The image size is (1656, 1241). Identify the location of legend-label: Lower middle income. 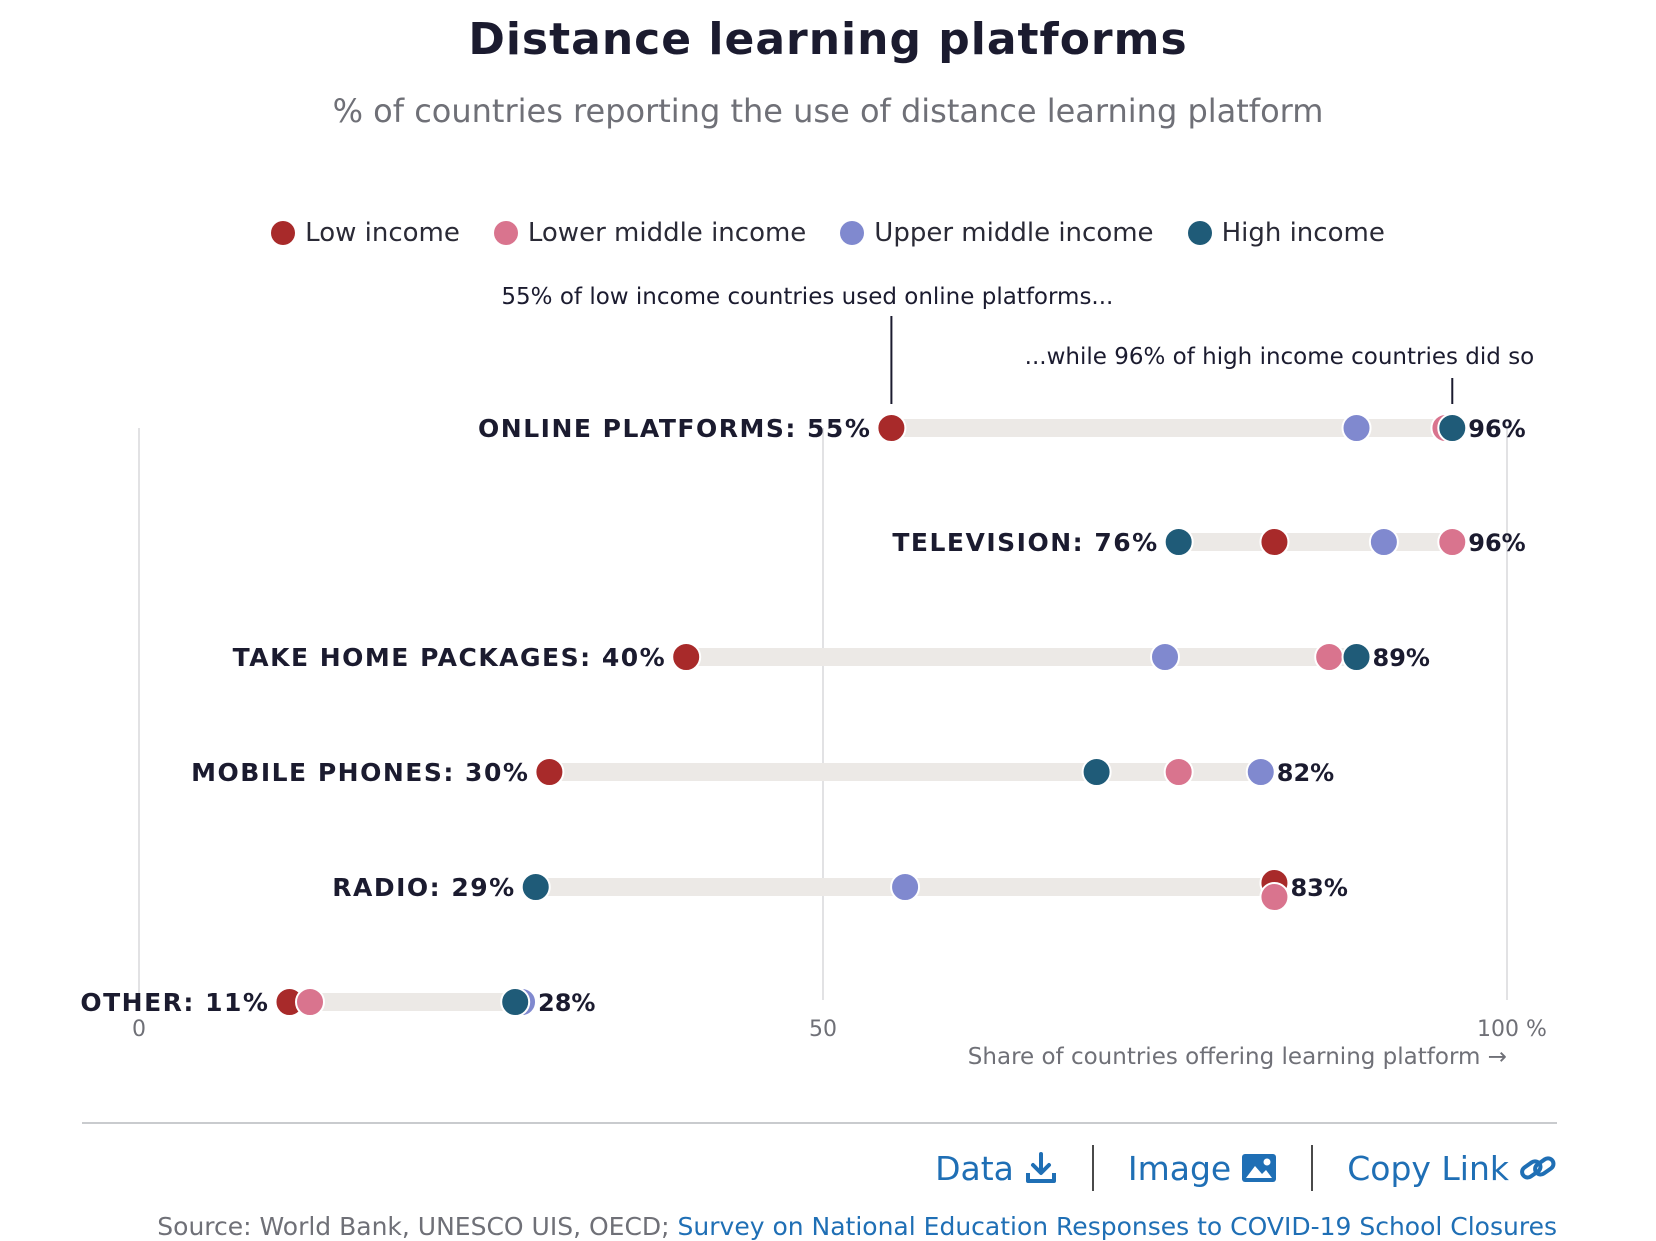
(667, 233).